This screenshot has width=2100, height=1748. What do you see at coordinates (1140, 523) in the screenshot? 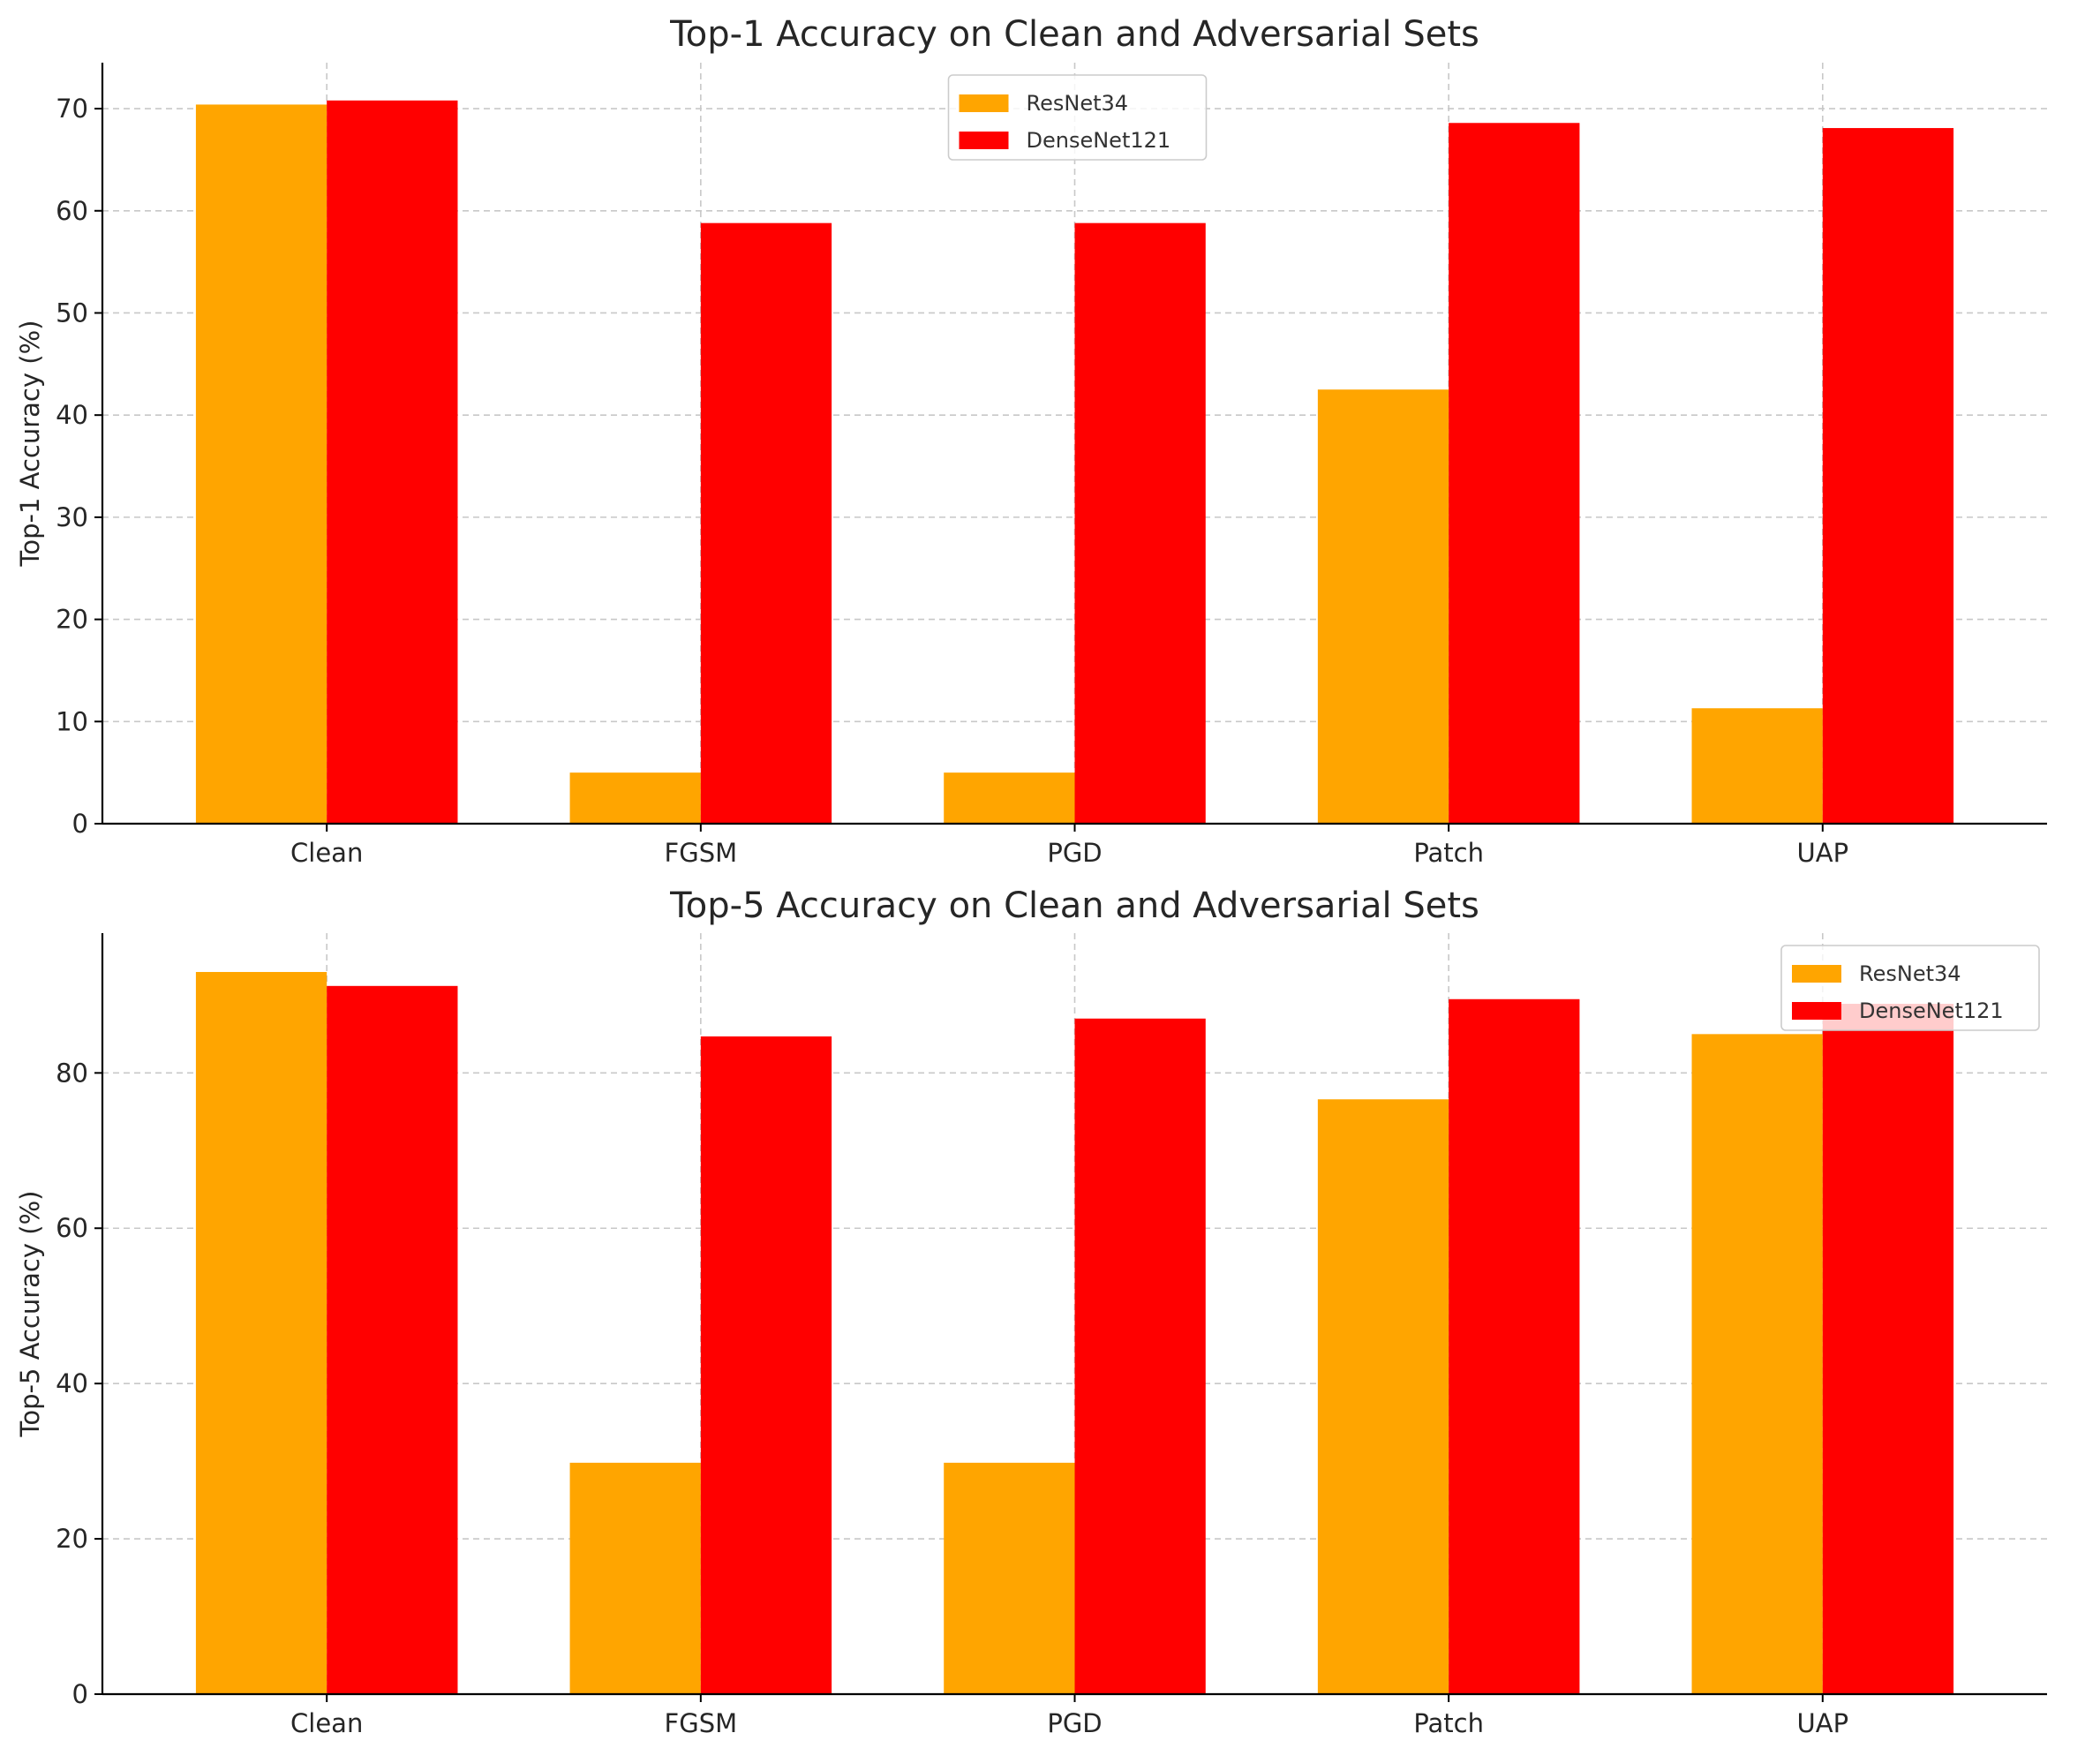
I see `top1-bar-densenet121-pgd` at bounding box center [1140, 523].